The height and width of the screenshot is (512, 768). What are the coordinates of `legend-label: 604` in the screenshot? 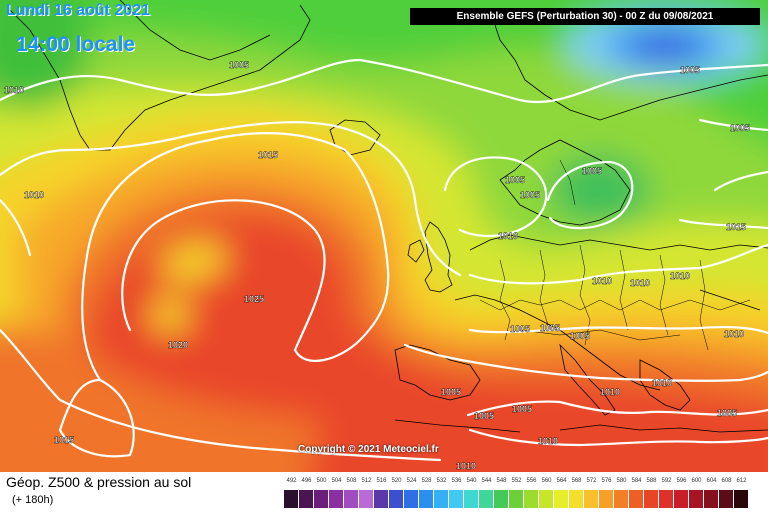 It's located at (711, 481).